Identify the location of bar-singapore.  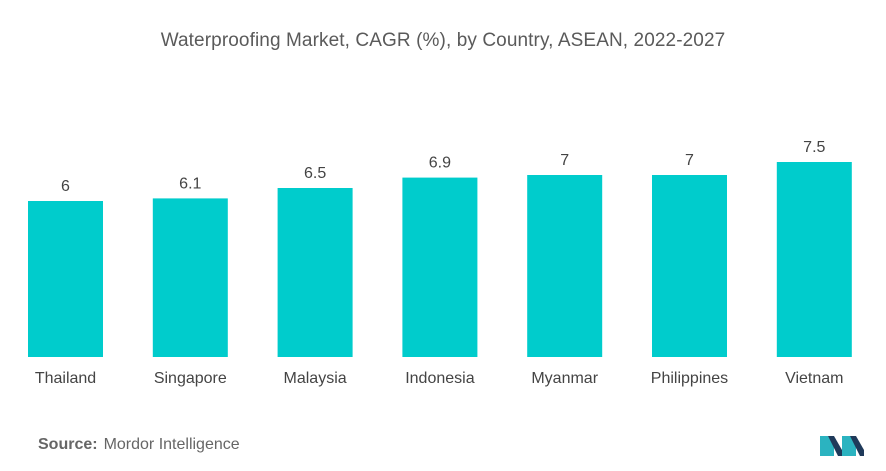
(190, 277).